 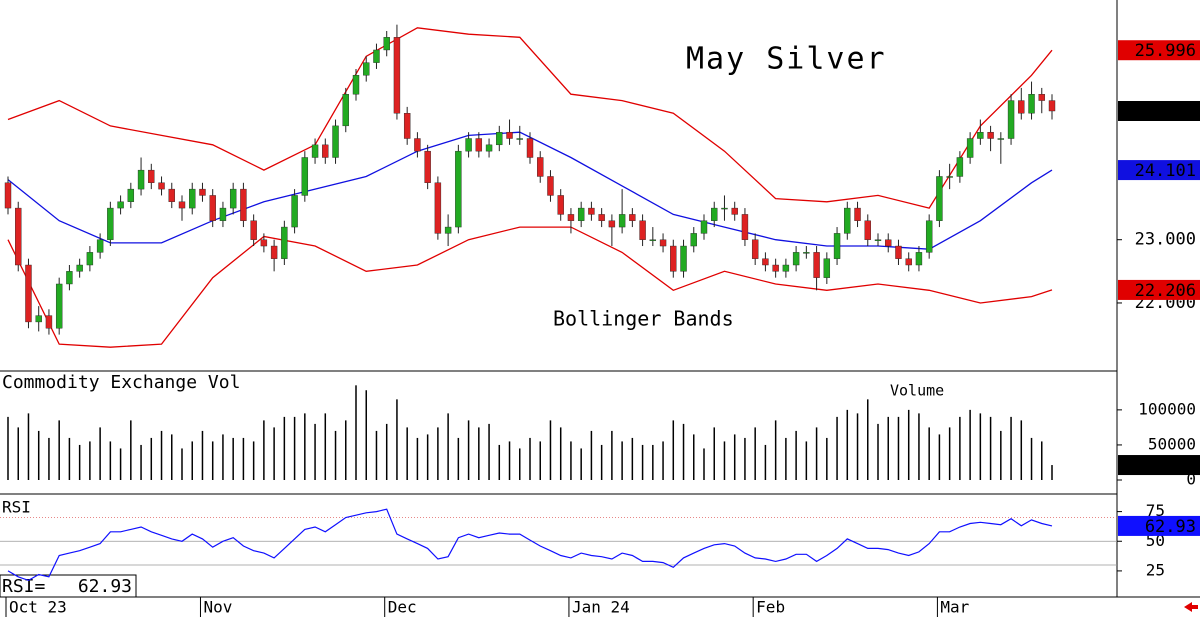 What do you see at coordinates (1191, 607) in the screenshot?
I see `scroll-arrow` at bounding box center [1191, 607].